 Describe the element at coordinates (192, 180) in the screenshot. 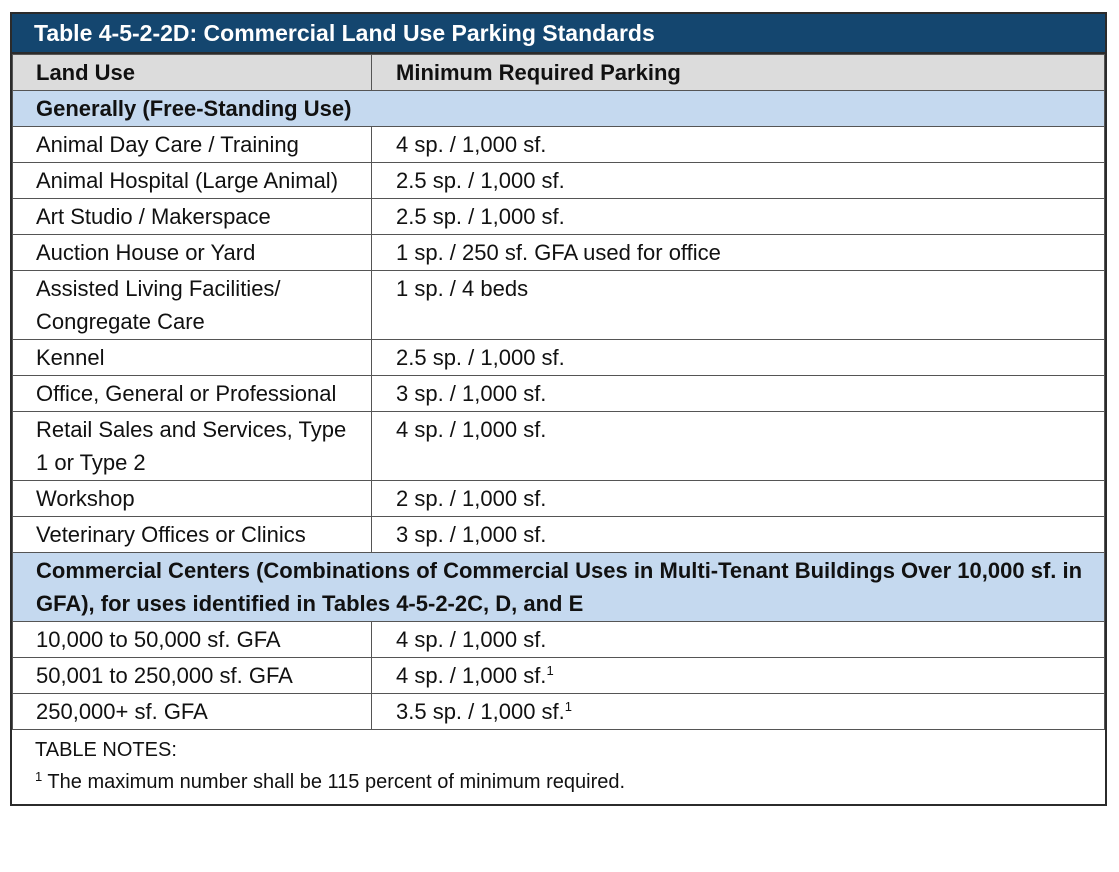

I see `land-use-cell: Animal Hospital (Large Animal)` at that location.